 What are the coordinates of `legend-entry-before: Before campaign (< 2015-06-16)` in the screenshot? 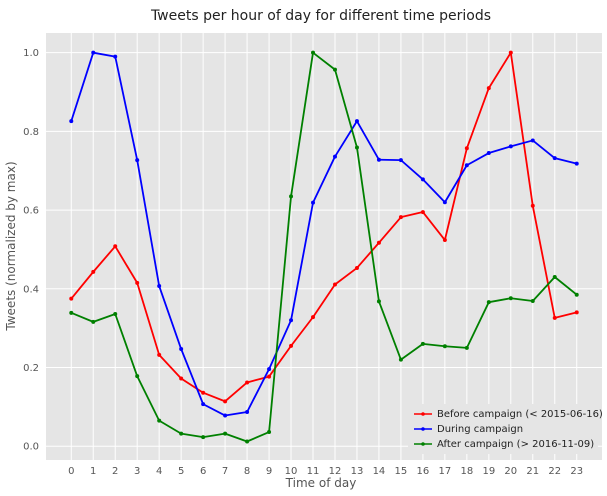 It's located at (508, 414).